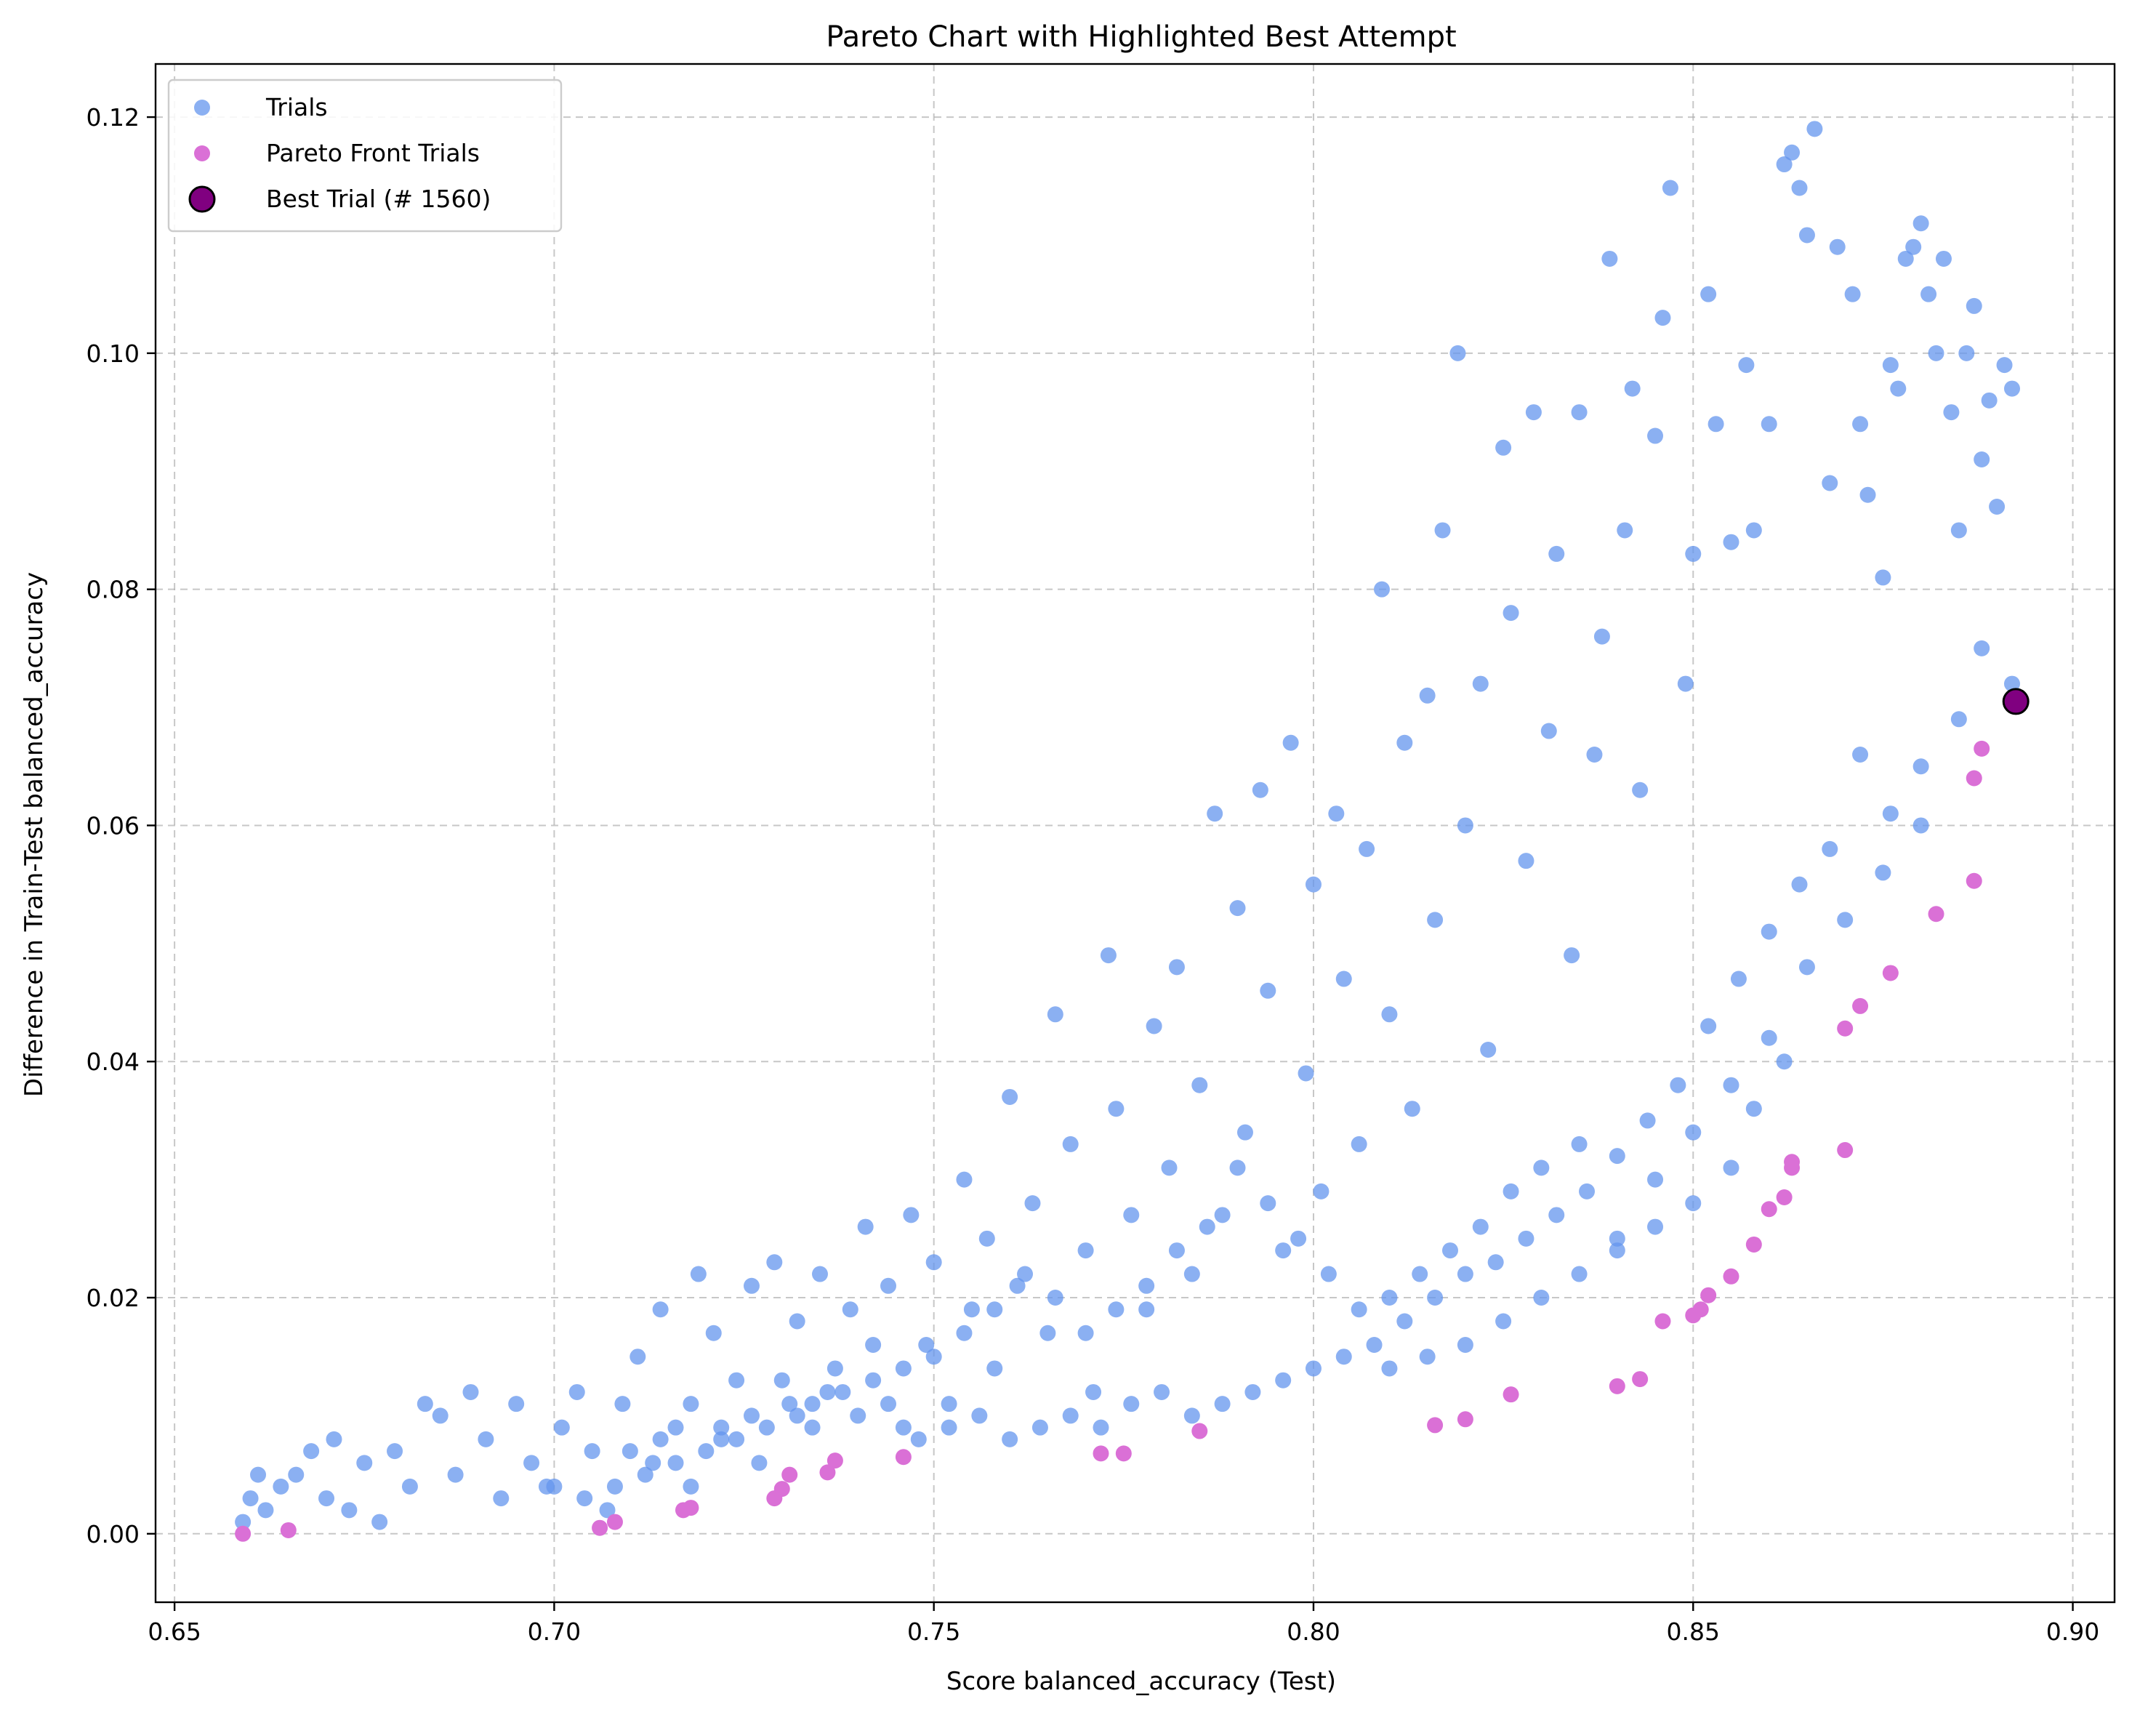 The image size is (2156, 1720). I want to click on x-tick-label: 0.75, so click(933, 1631).